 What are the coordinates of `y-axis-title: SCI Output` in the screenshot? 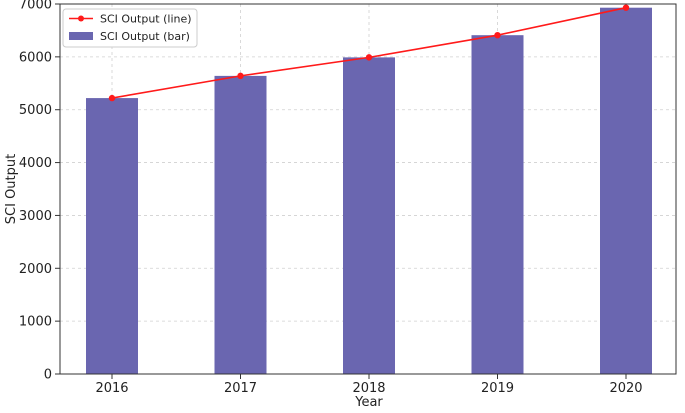 It's located at (11, 189).